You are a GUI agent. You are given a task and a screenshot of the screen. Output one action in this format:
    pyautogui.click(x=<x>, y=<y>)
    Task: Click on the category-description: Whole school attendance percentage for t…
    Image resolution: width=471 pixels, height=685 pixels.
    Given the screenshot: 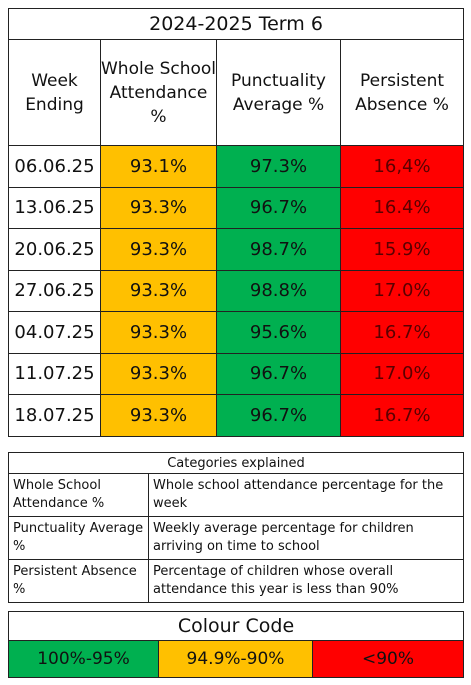 What is the action you would take?
    pyautogui.click(x=306, y=495)
    